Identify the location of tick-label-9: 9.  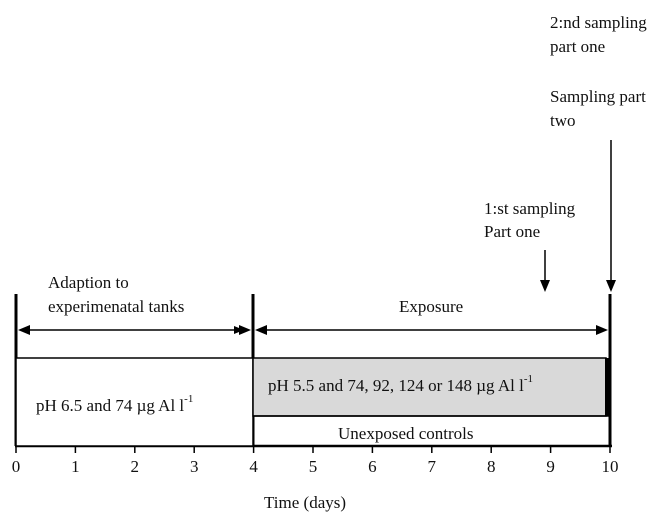
(550, 466).